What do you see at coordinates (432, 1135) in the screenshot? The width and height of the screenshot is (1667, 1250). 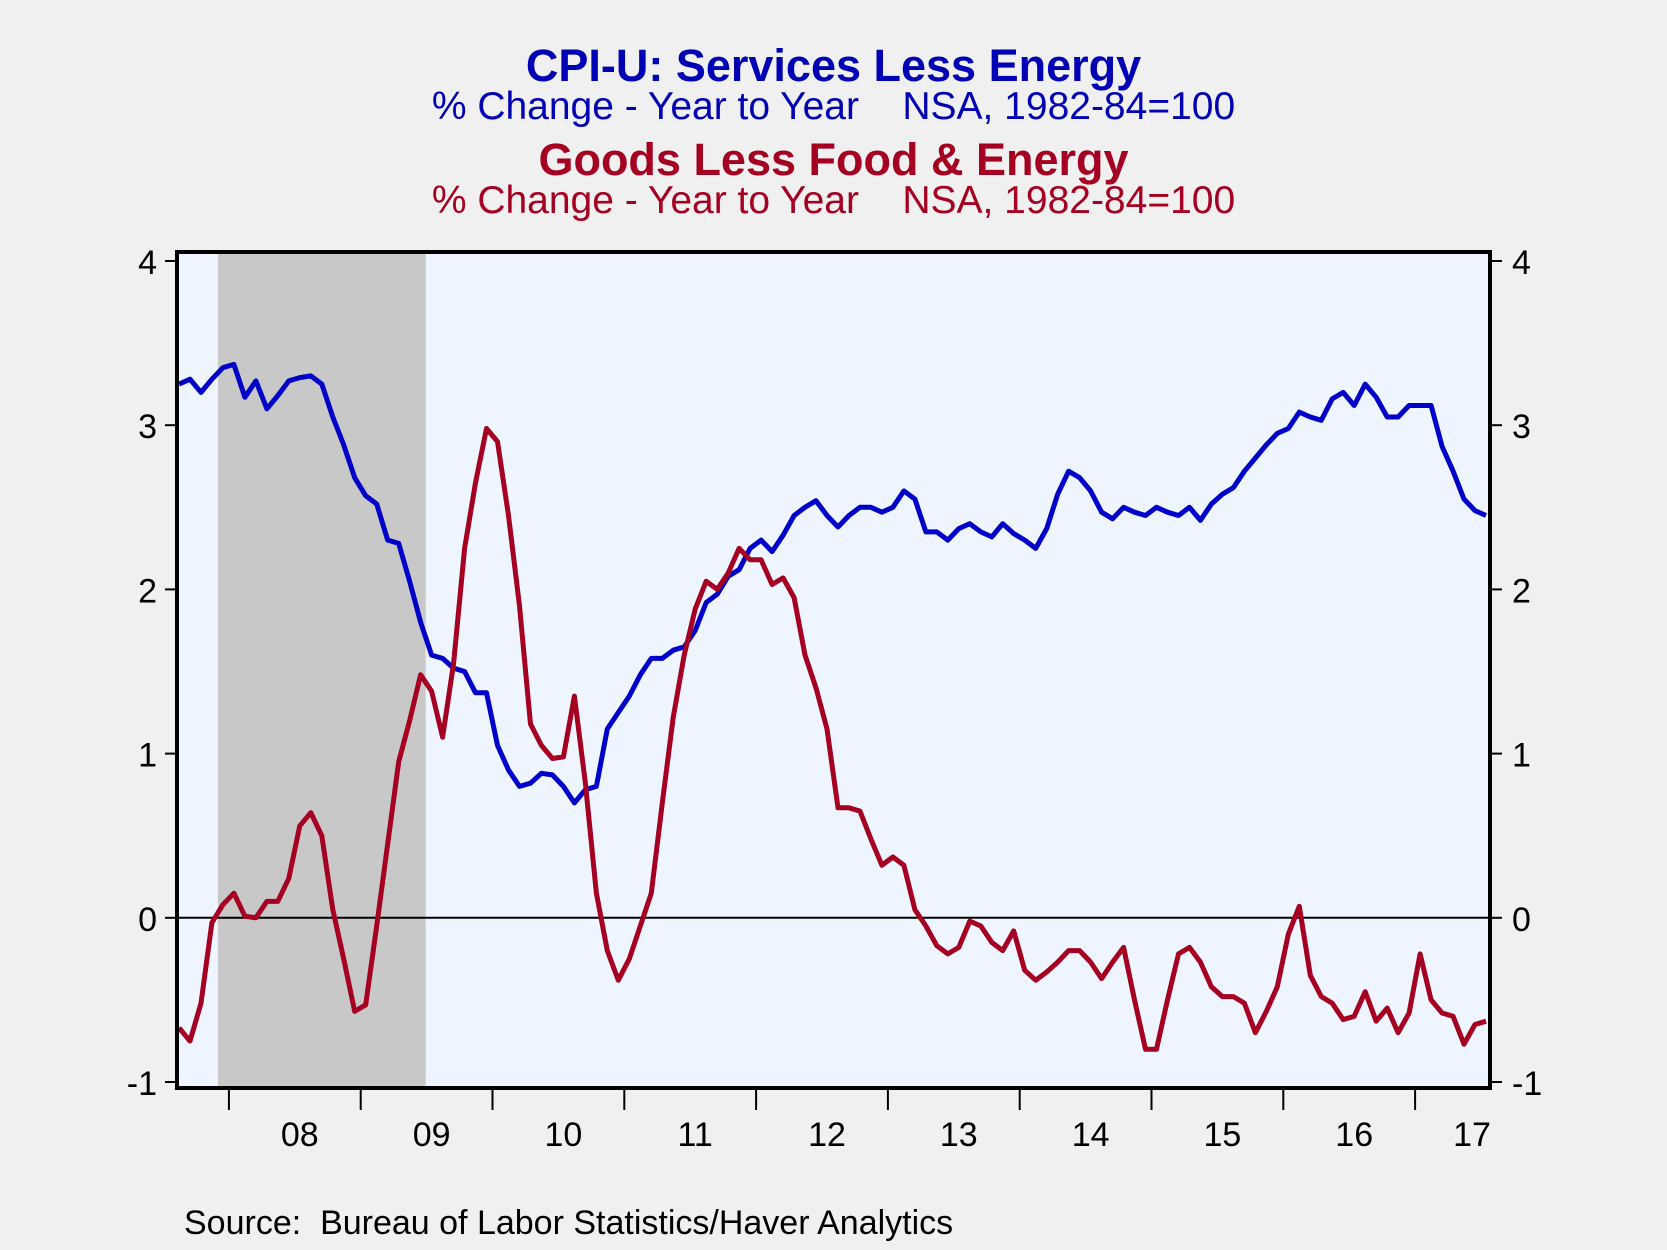 I see `x-tick-label: 09` at bounding box center [432, 1135].